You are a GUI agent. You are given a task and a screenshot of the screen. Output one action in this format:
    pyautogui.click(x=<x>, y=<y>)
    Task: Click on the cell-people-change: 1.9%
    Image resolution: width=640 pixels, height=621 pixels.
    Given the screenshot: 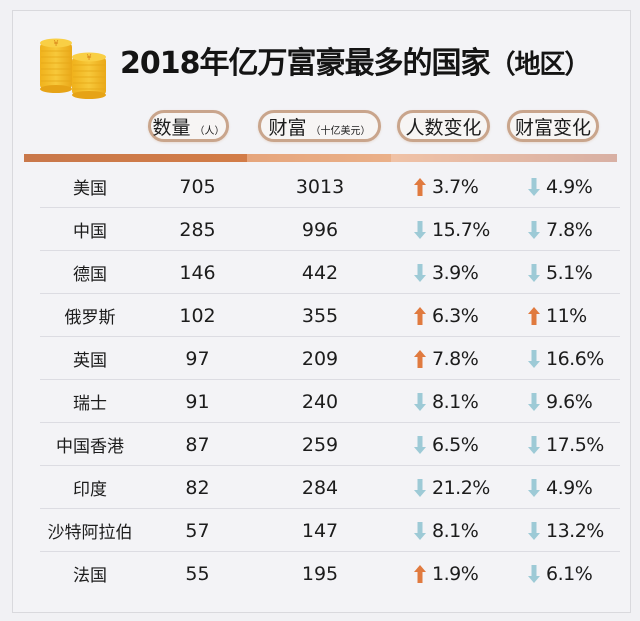 What is the action you would take?
    pyautogui.click(x=459, y=573)
    